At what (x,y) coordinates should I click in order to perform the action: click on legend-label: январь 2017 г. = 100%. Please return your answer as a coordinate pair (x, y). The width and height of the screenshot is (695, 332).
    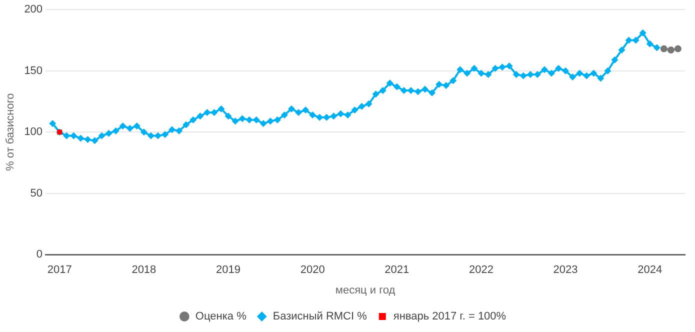
    Looking at the image, I should click on (449, 316).